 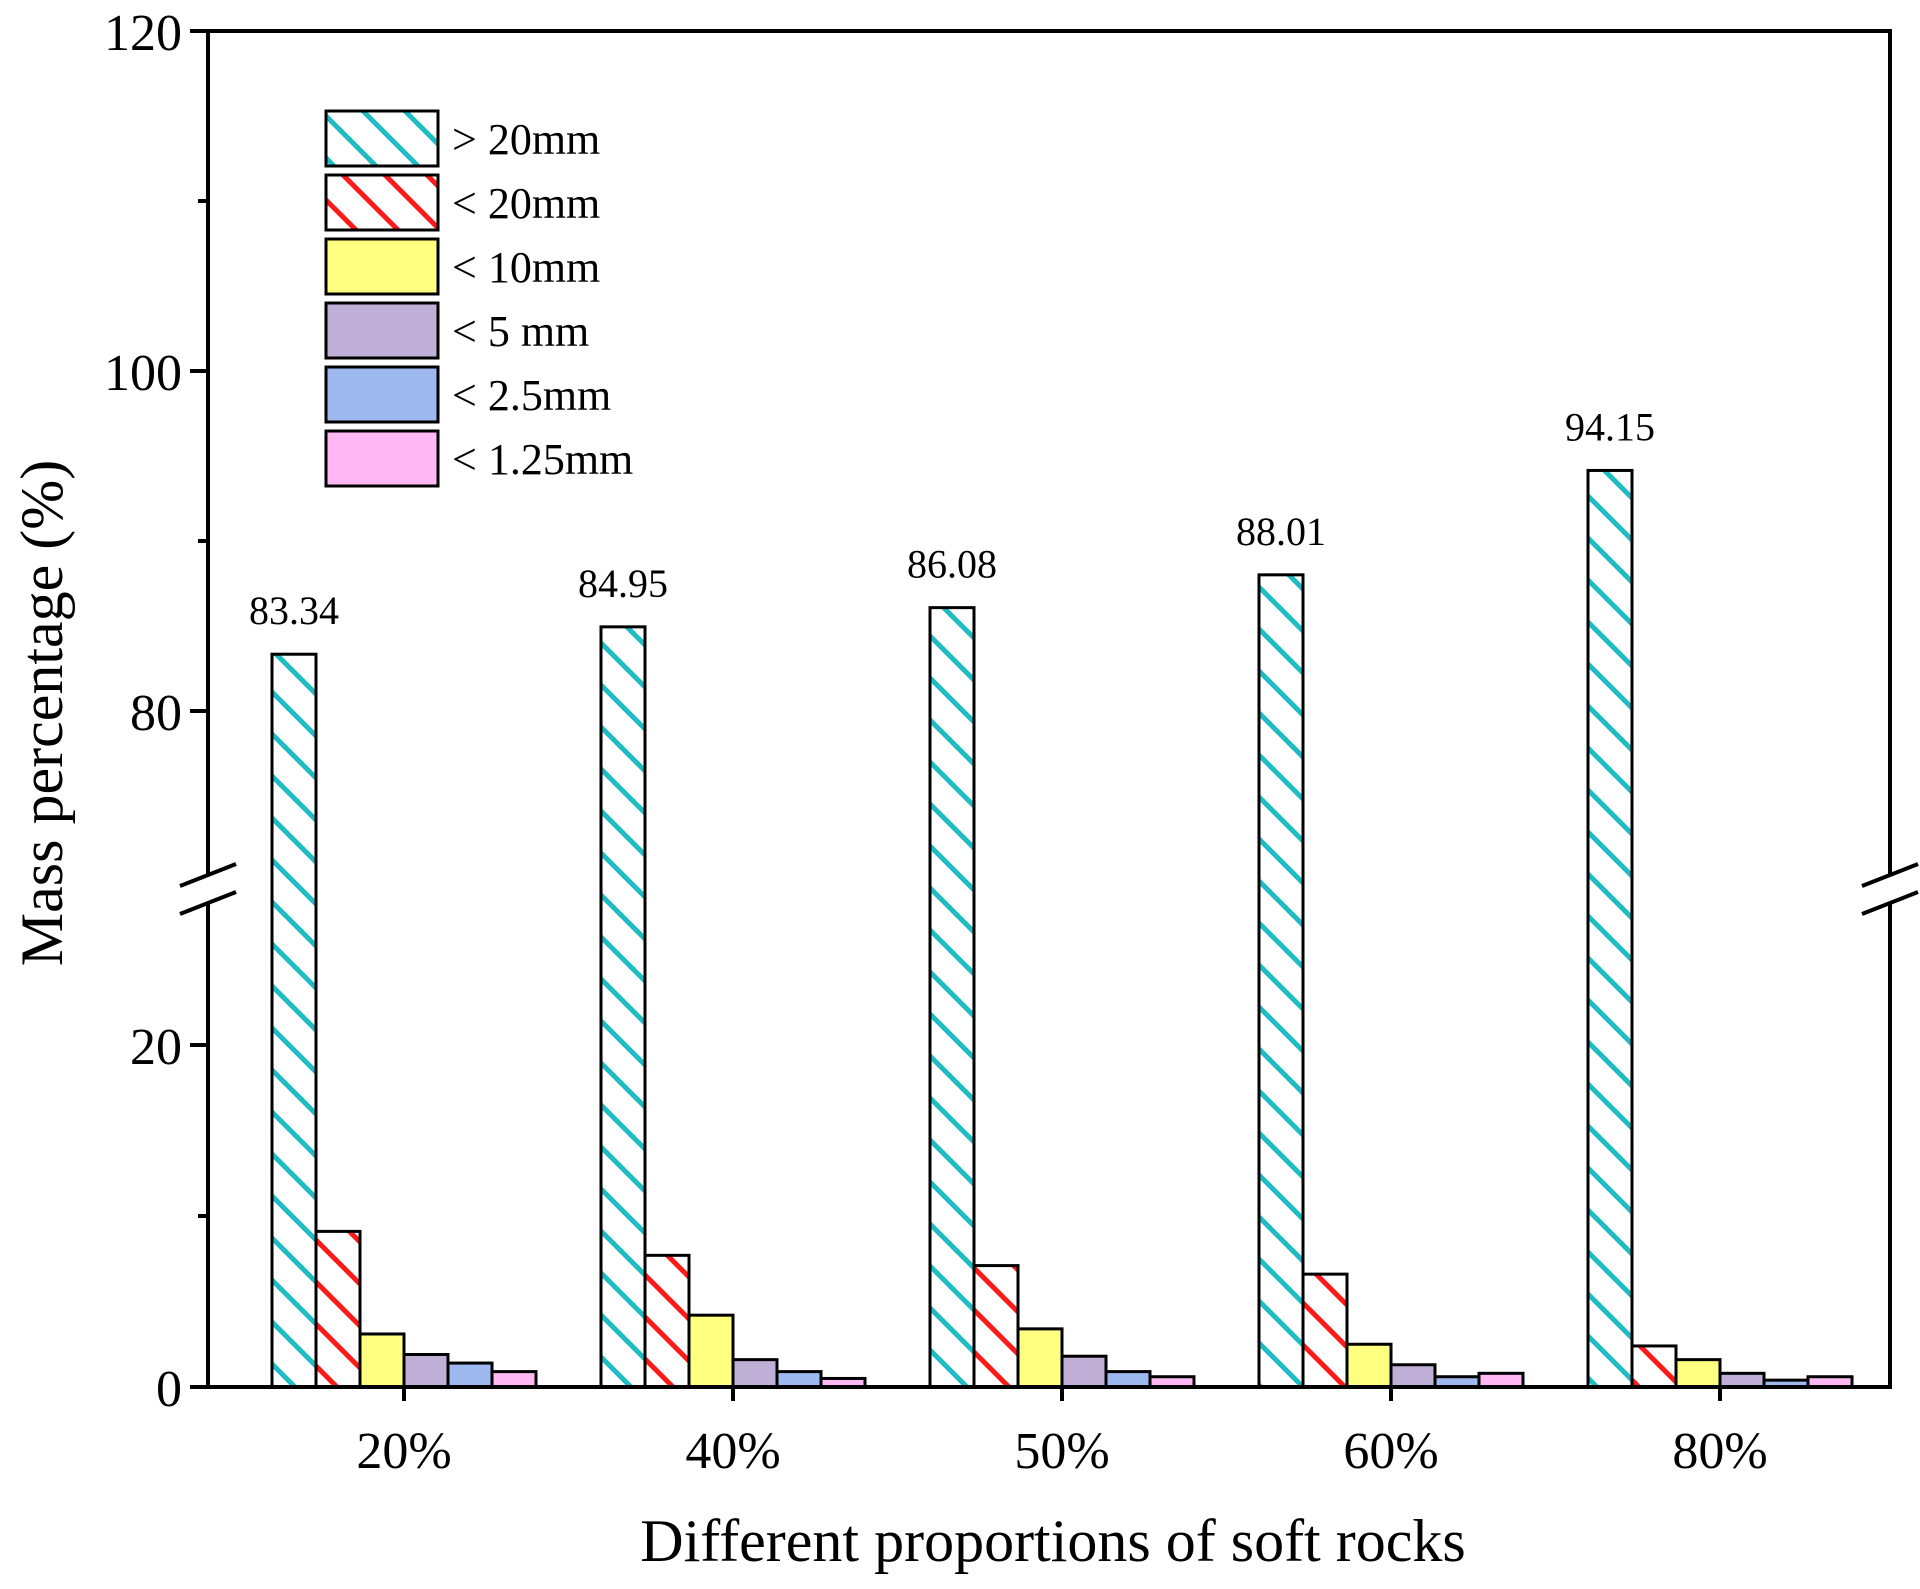 What do you see at coordinates (156, 713) in the screenshot?
I see `y-tick-label: 80` at bounding box center [156, 713].